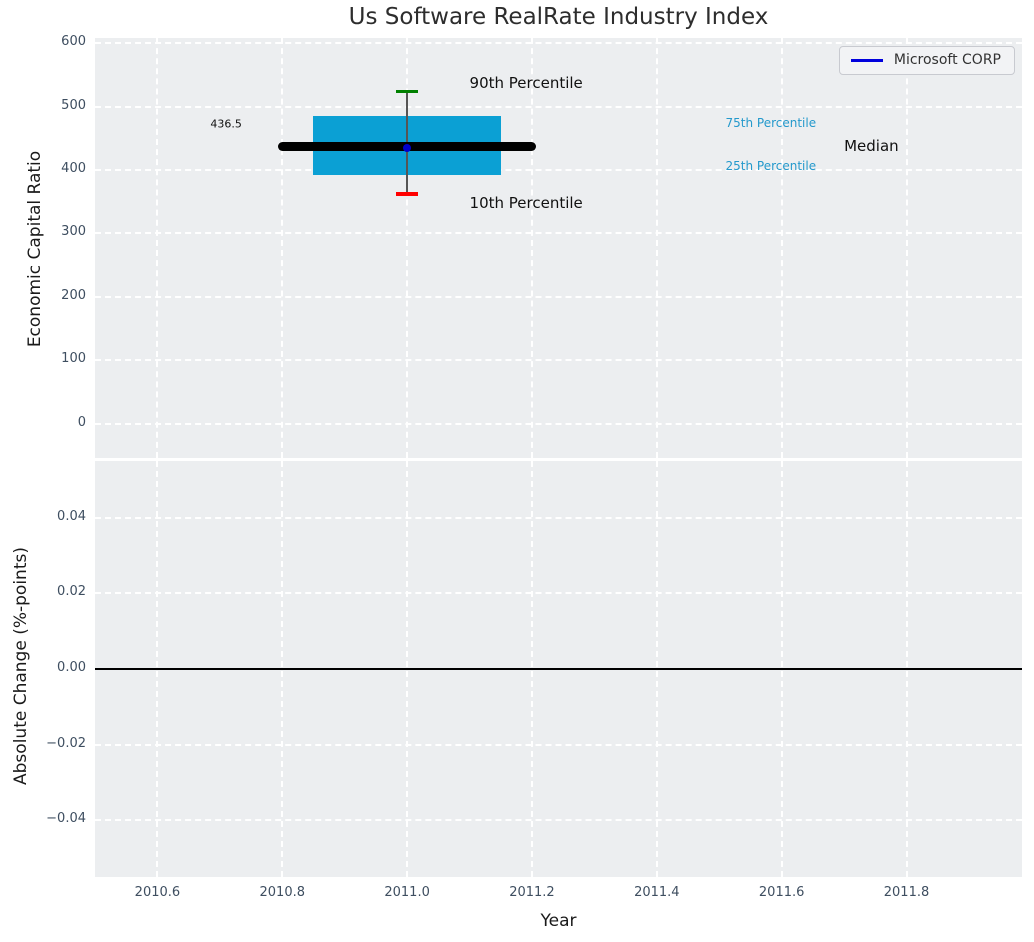  Describe the element at coordinates (407, 194) in the screenshot. I see `whisker-cap-10th` at that location.